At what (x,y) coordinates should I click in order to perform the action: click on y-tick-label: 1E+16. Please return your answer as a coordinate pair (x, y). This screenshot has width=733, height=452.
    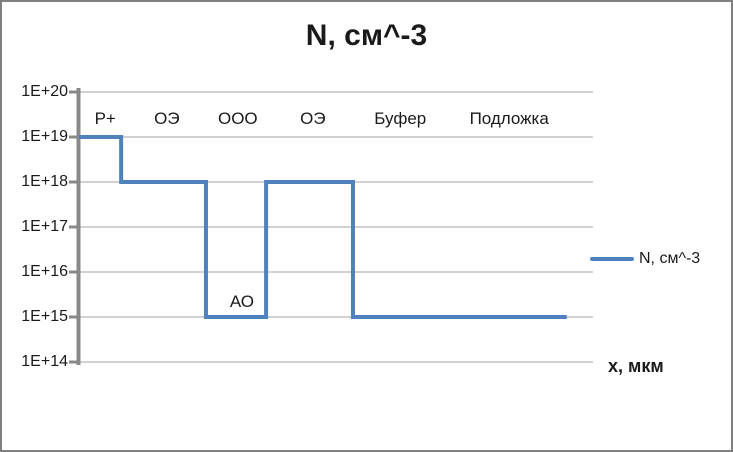
    Looking at the image, I should click on (44, 271).